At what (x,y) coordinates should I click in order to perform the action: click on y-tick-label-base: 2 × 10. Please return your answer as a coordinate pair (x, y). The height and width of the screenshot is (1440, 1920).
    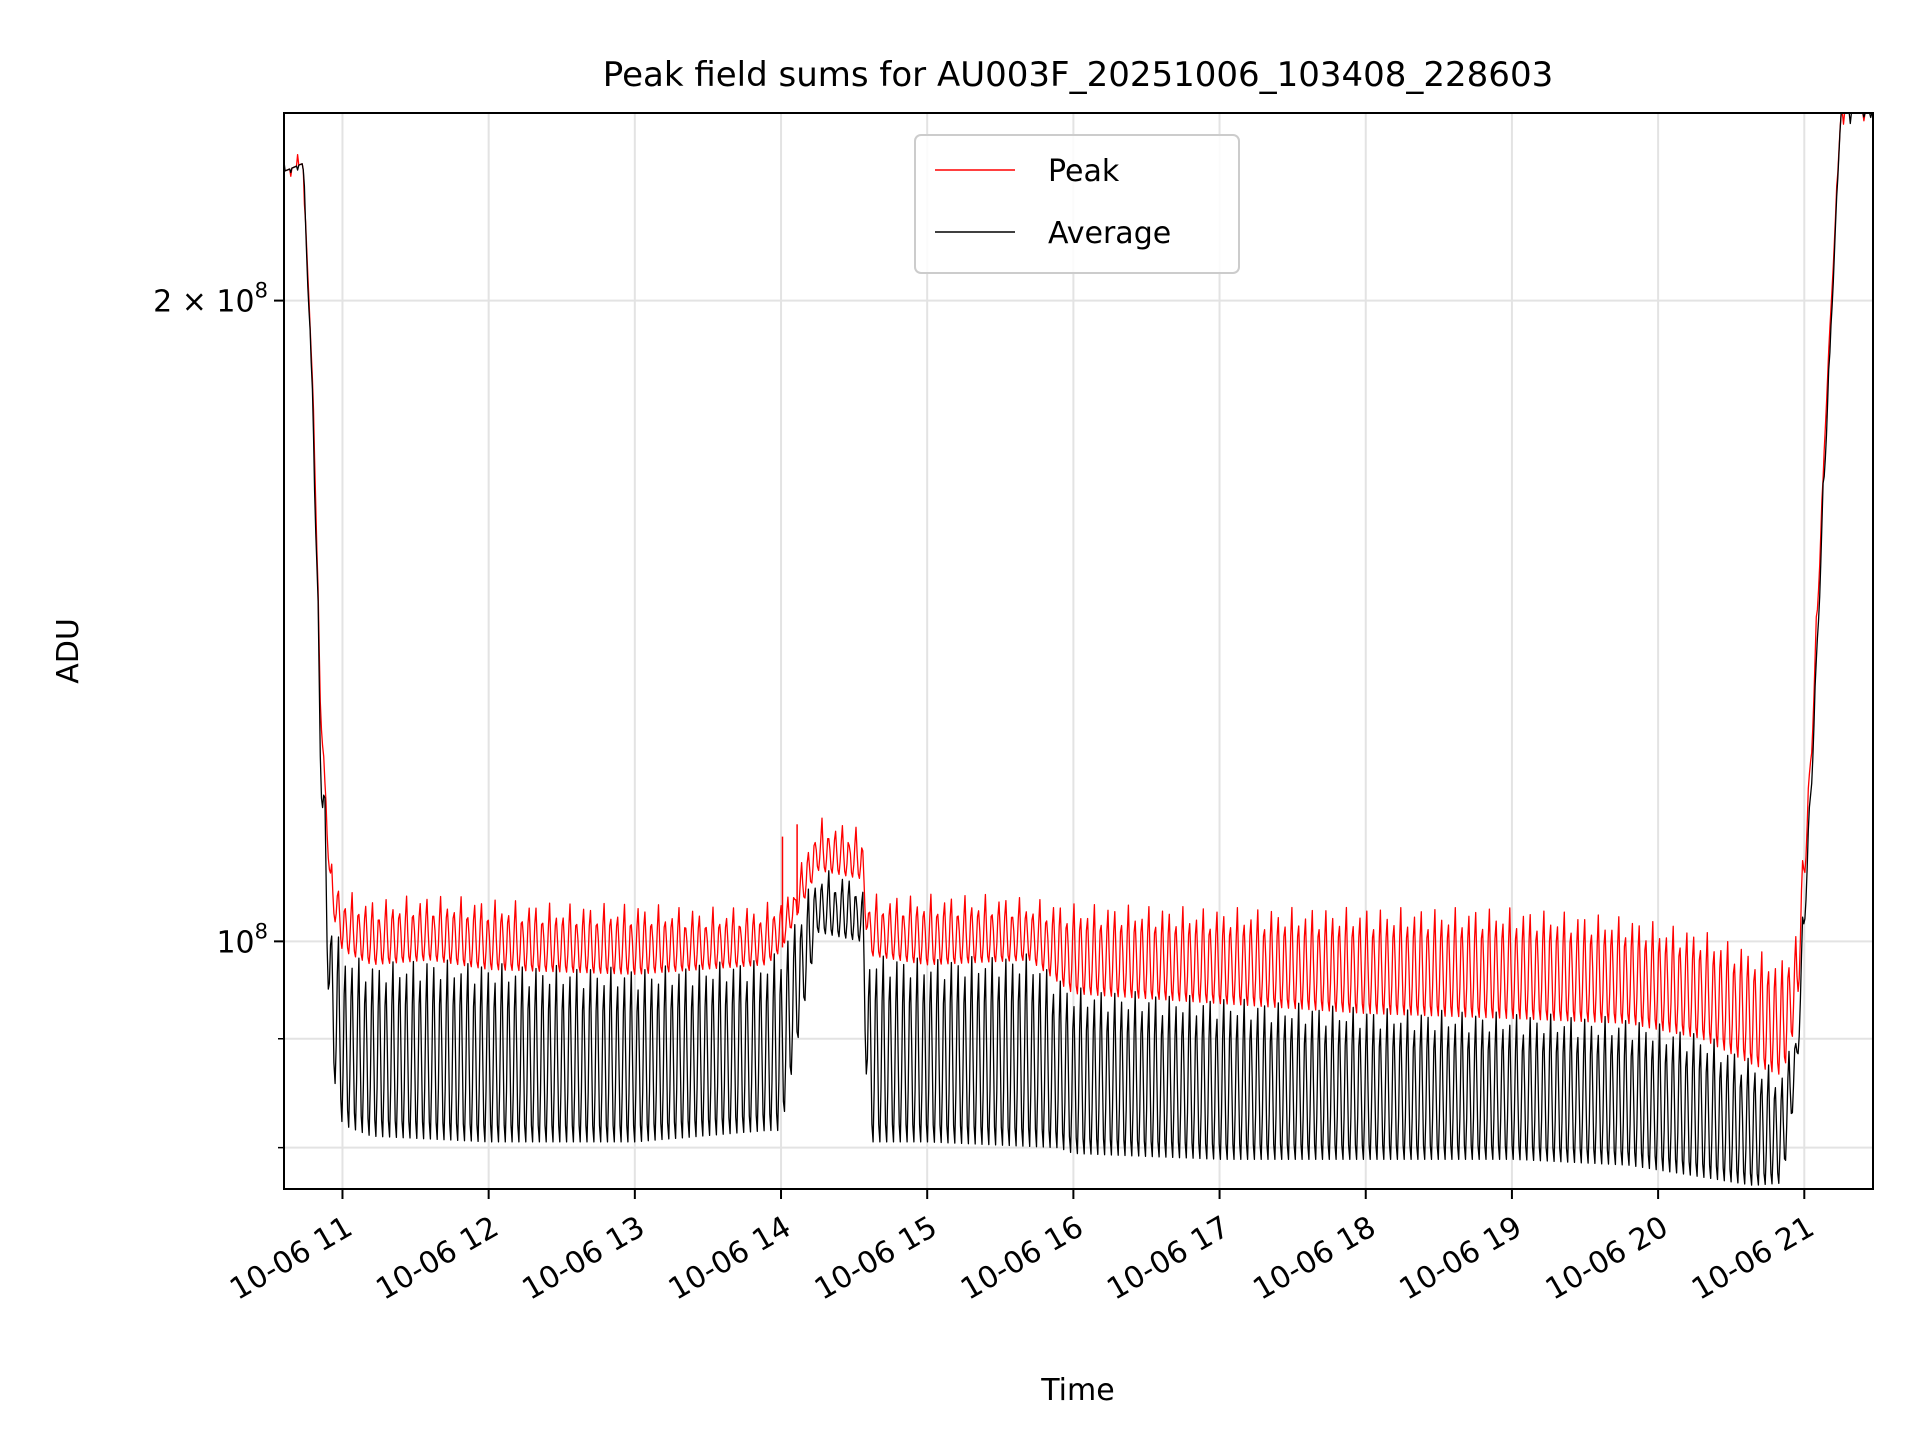
    Looking at the image, I should click on (203, 302).